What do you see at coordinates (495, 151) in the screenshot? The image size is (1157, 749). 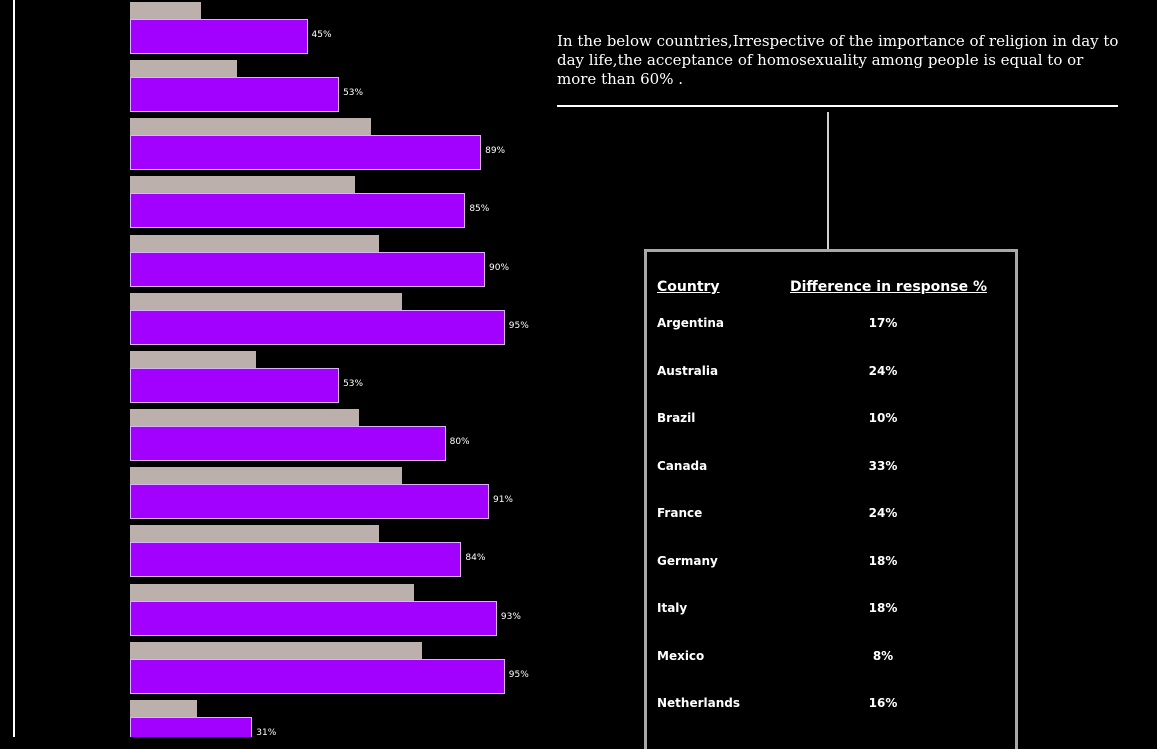 I see `data-label: 89%` at bounding box center [495, 151].